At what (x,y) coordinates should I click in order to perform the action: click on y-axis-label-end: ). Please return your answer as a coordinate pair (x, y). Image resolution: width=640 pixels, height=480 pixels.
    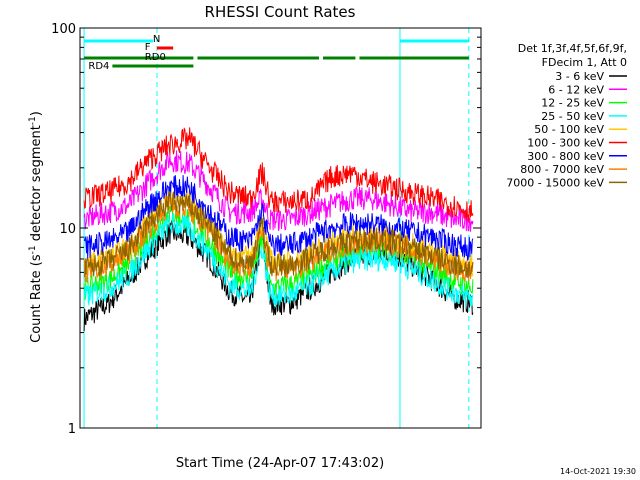
    Looking at the image, I should click on (36, 113).